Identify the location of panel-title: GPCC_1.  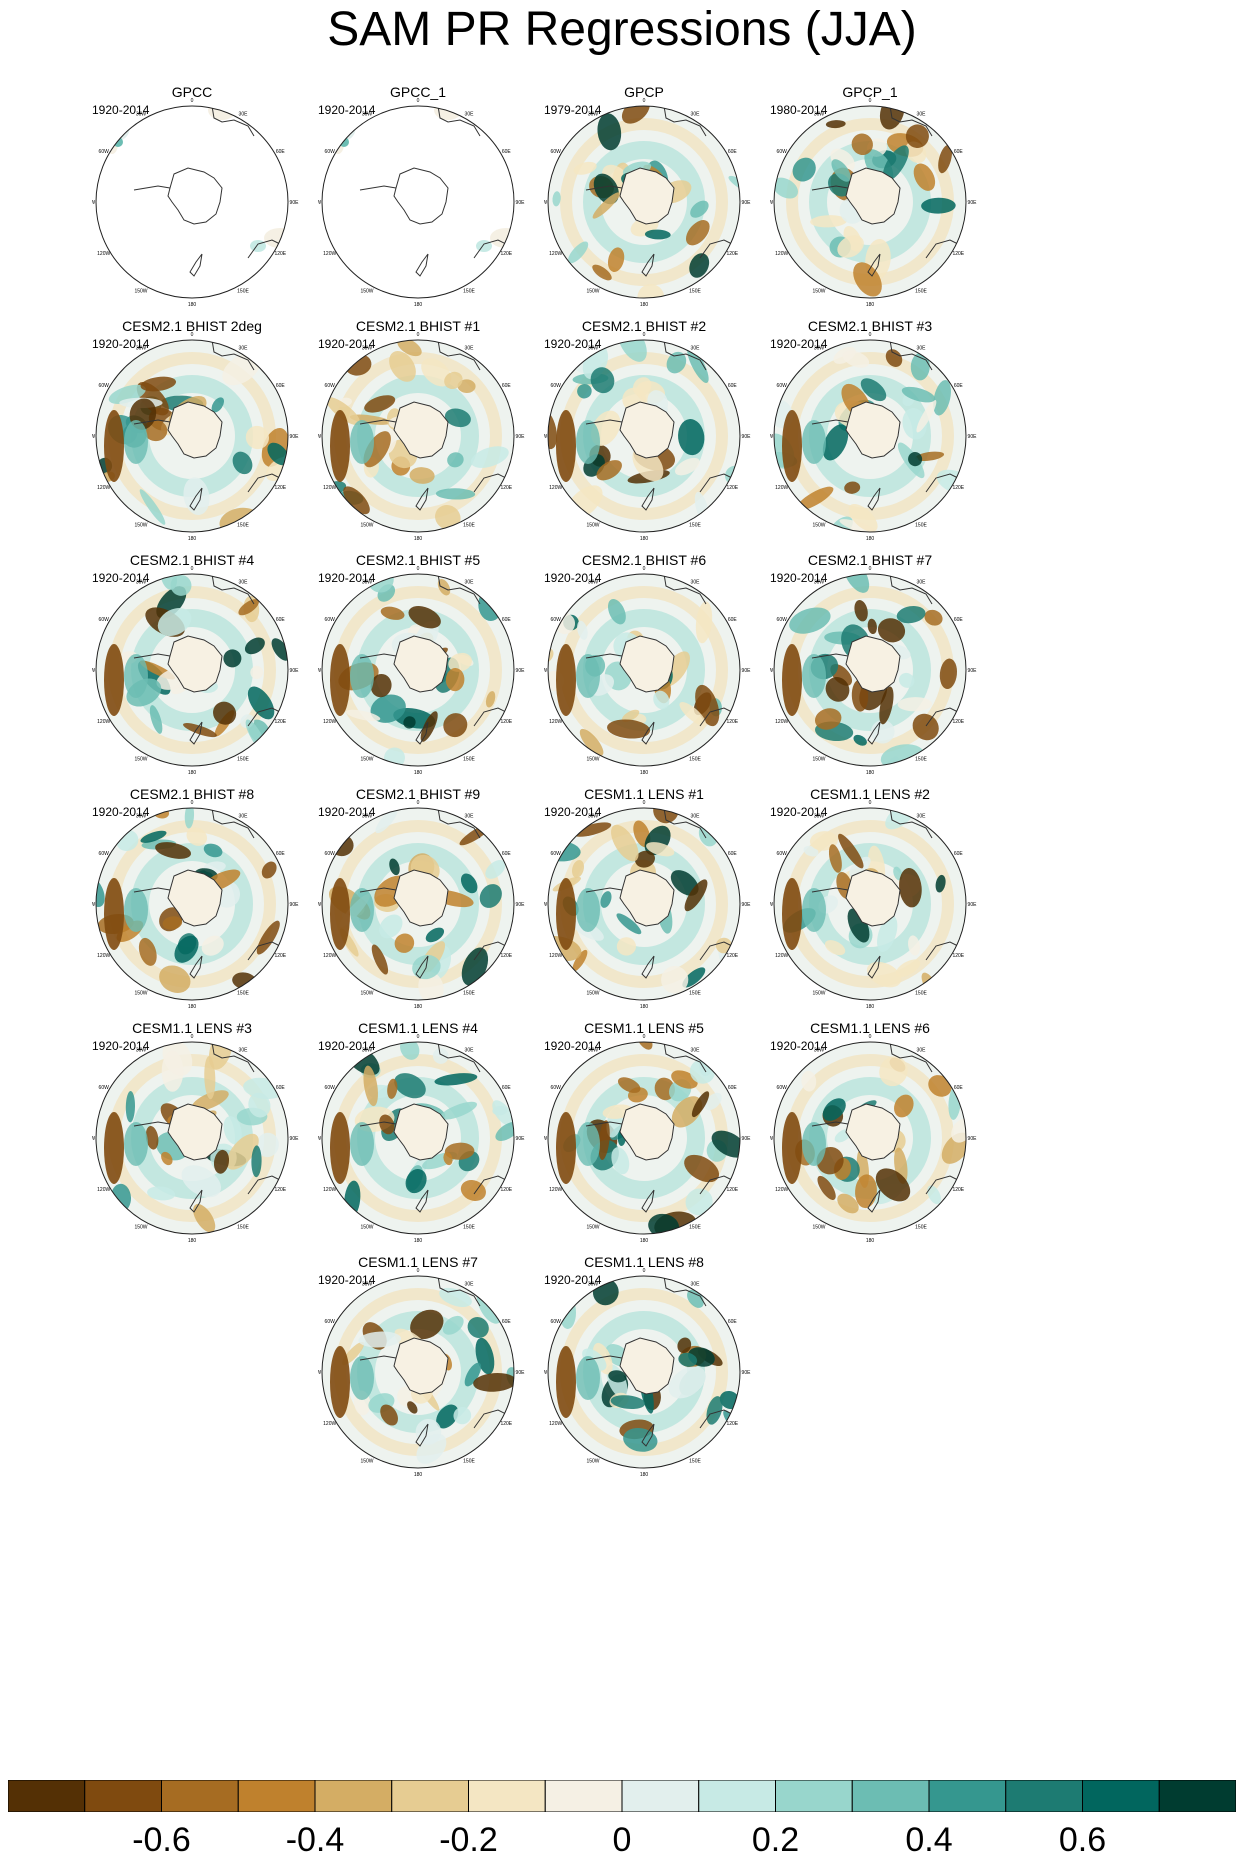
(418, 92).